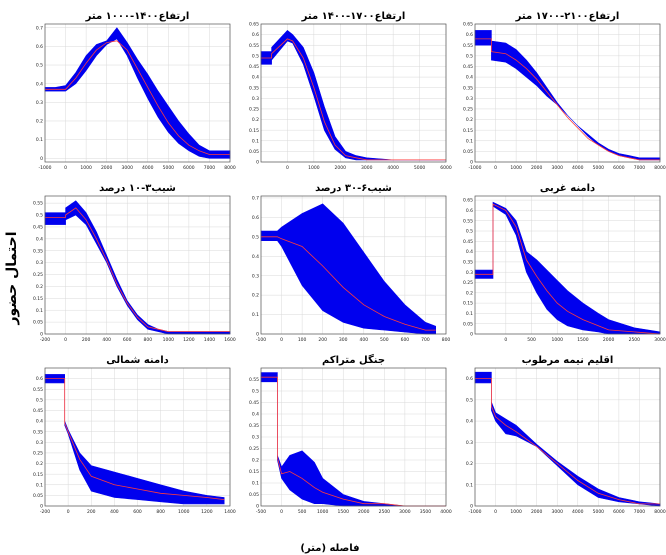  What do you see at coordinates (86, 340) in the screenshot?
I see `x-tick-label: 200` at bounding box center [86, 340].